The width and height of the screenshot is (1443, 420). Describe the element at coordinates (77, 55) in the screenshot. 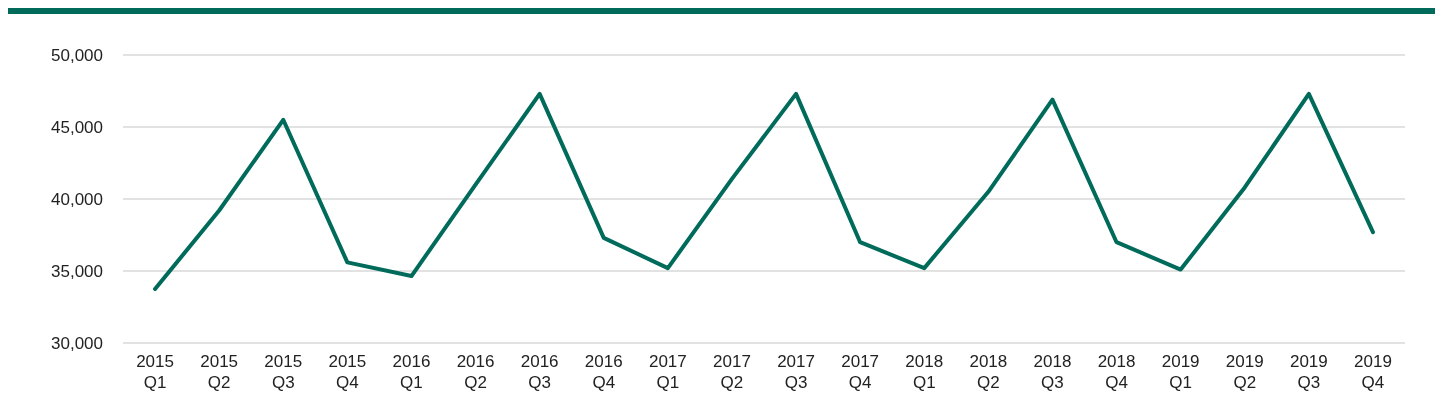

I see `y-tick-label: 50,000` at that location.